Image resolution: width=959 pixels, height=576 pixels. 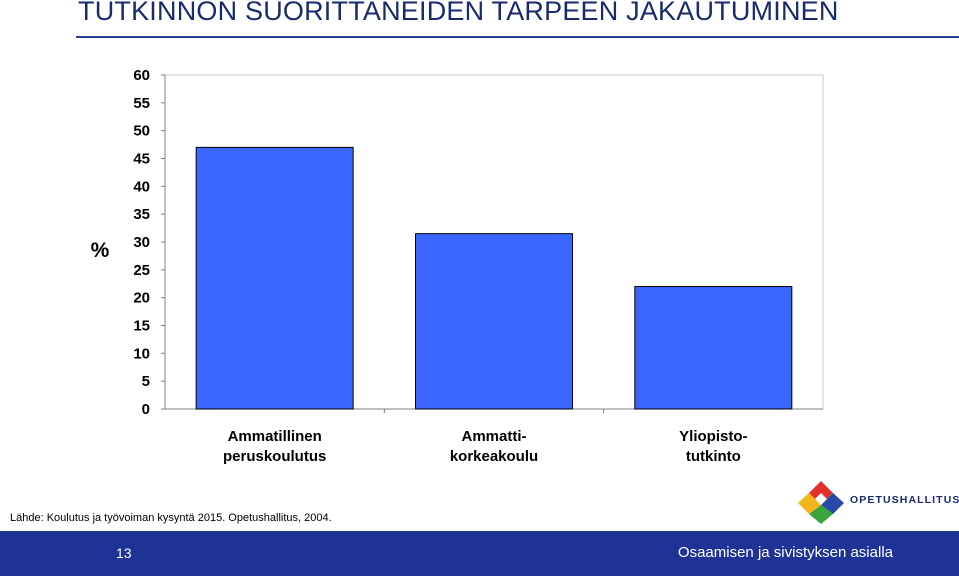 I want to click on y-tick-label: 15, so click(x=141, y=326).